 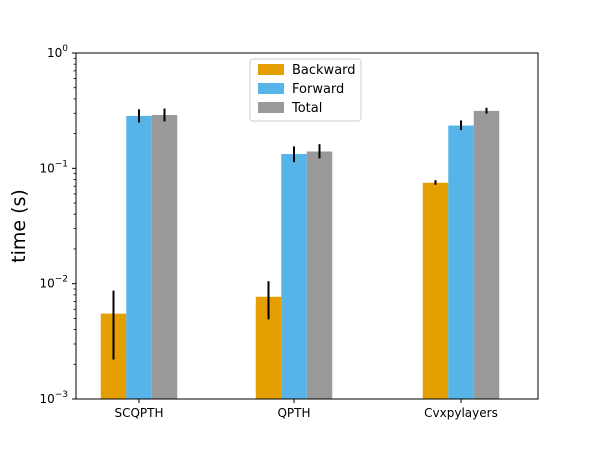 I want to click on x-axis-ticks: SCQPTH QPTH Cvxpylayers, so click(x=306, y=409).